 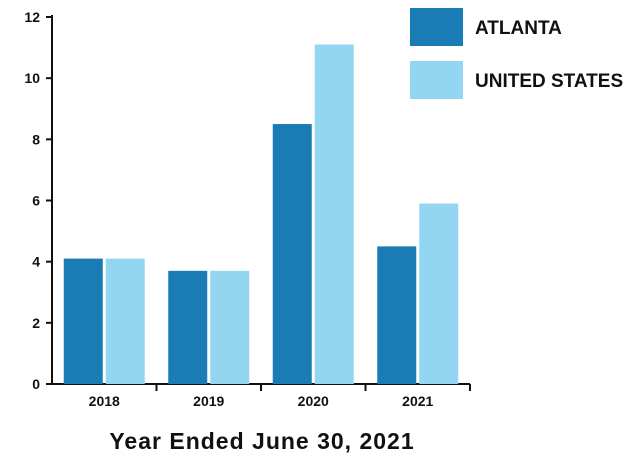 What do you see at coordinates (208, 401) in the screenshot?
I see `x-tick-label: 2019` at bounding box center [208, 401].